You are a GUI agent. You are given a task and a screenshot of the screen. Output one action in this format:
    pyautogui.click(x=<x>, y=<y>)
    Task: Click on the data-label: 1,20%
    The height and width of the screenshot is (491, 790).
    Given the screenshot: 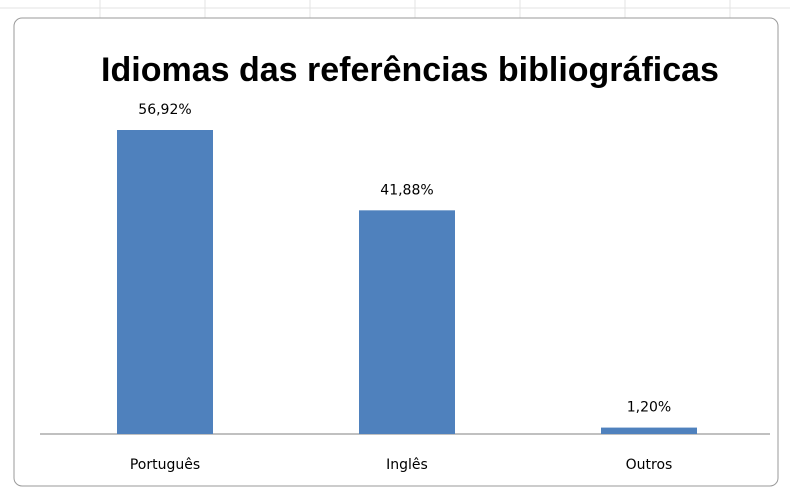 What is the action you would take?
    pyautogui.click(x=649, y=408)
    